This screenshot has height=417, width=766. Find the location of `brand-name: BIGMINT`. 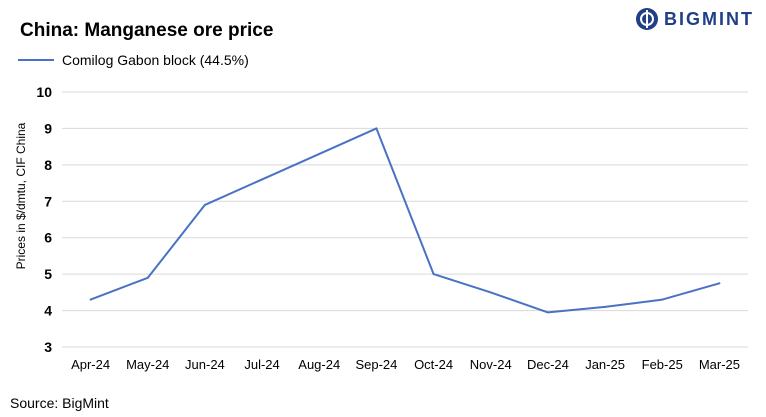

brand-name: BIGMINT is located at coordinates (709, 18).